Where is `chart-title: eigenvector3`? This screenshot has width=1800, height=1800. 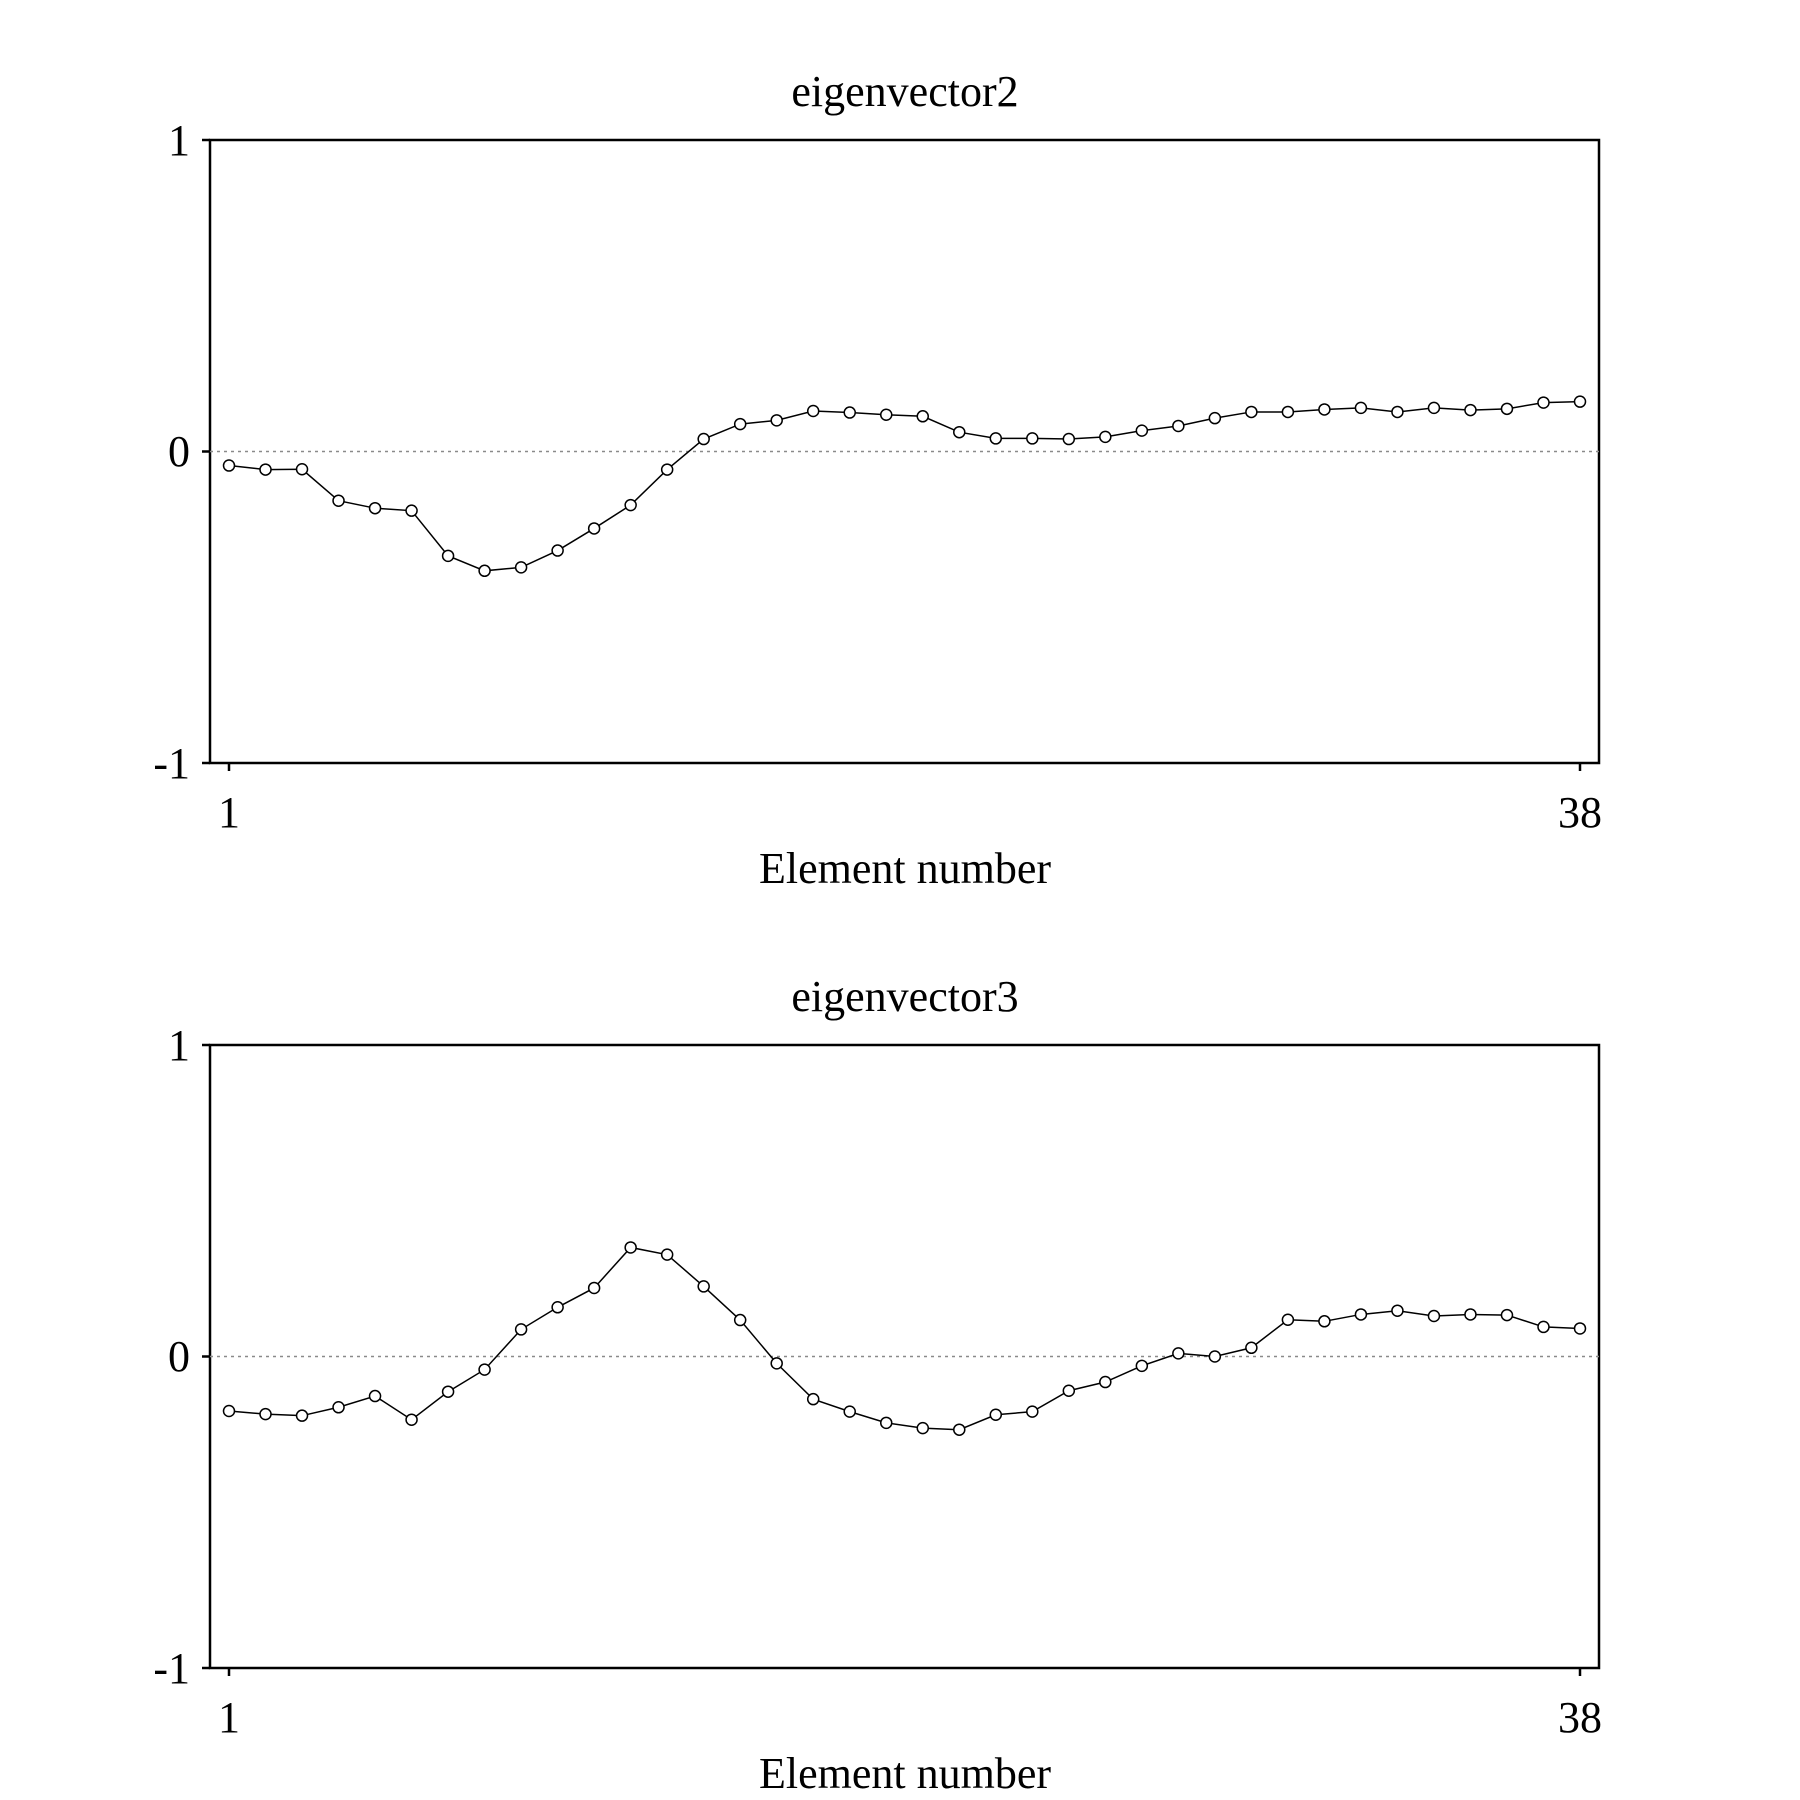 chart-title: eigenvector3 is located at coordinates (904, 996).